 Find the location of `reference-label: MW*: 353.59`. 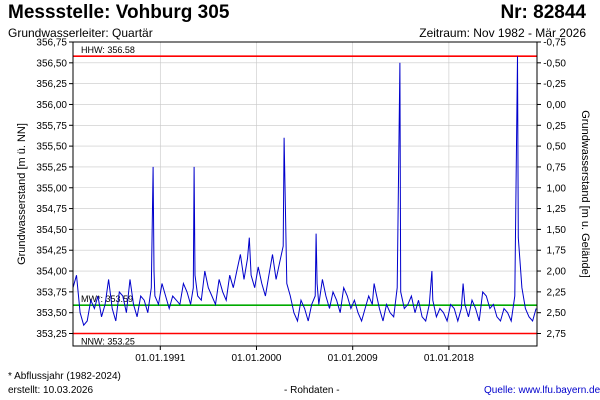

reference-label: MW*: 353.59 is located at coordinates (107, 299).